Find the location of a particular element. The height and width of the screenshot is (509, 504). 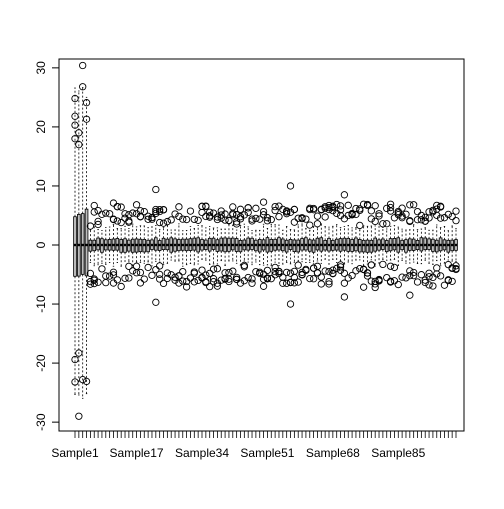

box is located at coordinates (367, 246).